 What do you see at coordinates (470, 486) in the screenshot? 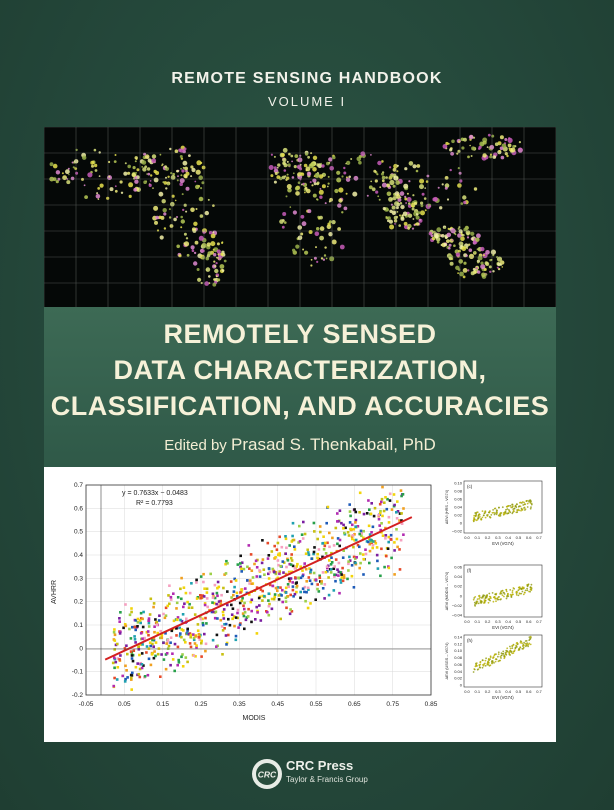
I see `panel-letter: (c)` at bounding box center [470, 486].